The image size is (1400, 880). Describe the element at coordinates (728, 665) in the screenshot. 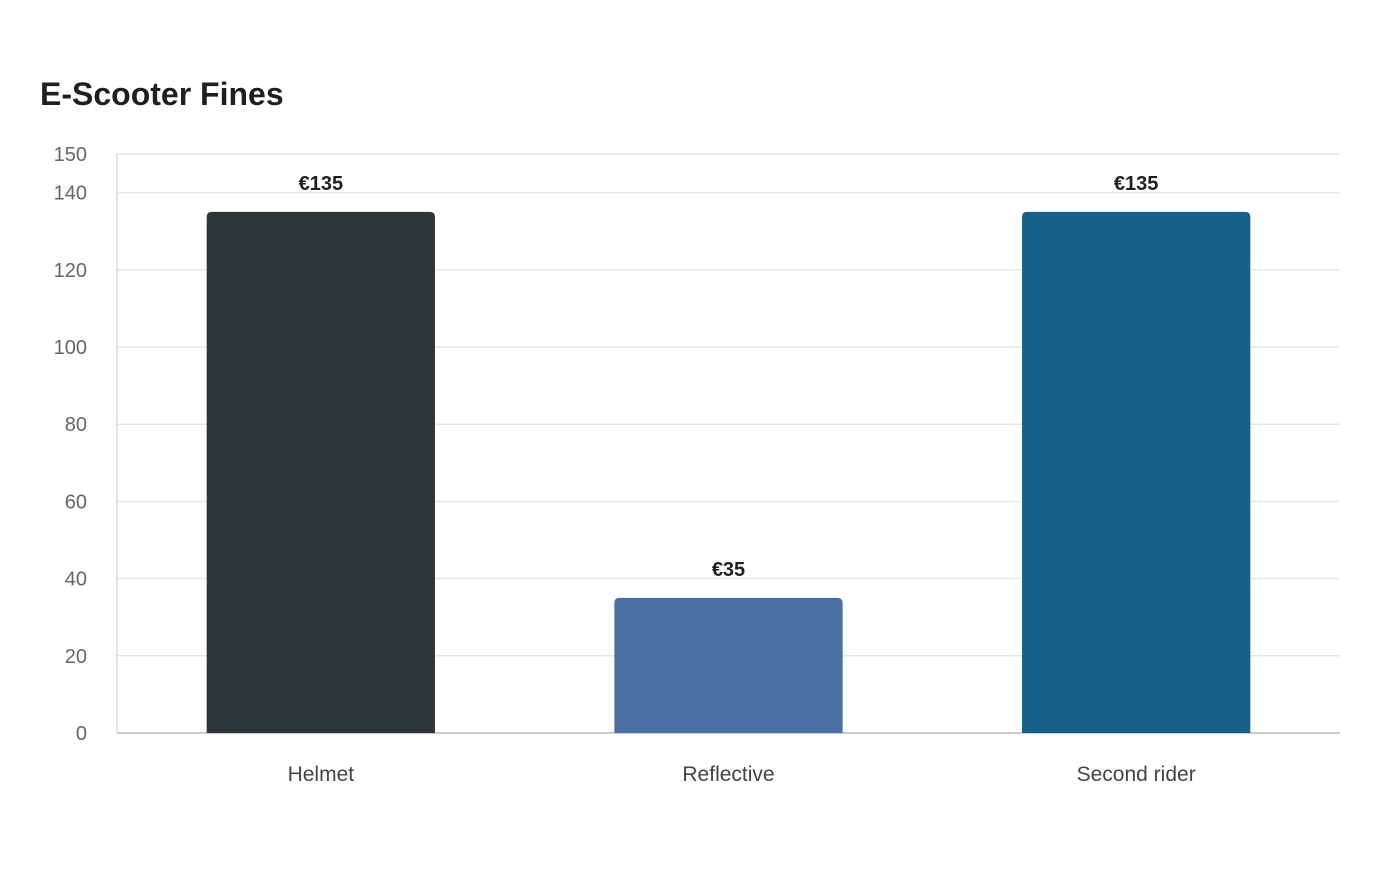

I see `bar-reflective` at that location.